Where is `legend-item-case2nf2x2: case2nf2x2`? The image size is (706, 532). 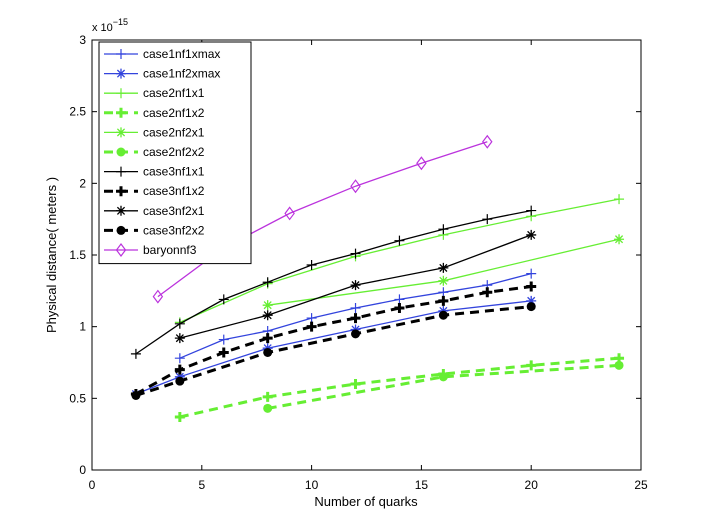
legend-item-case2nf2x2: case2nf2x2 is located at coordinates (154, 152).